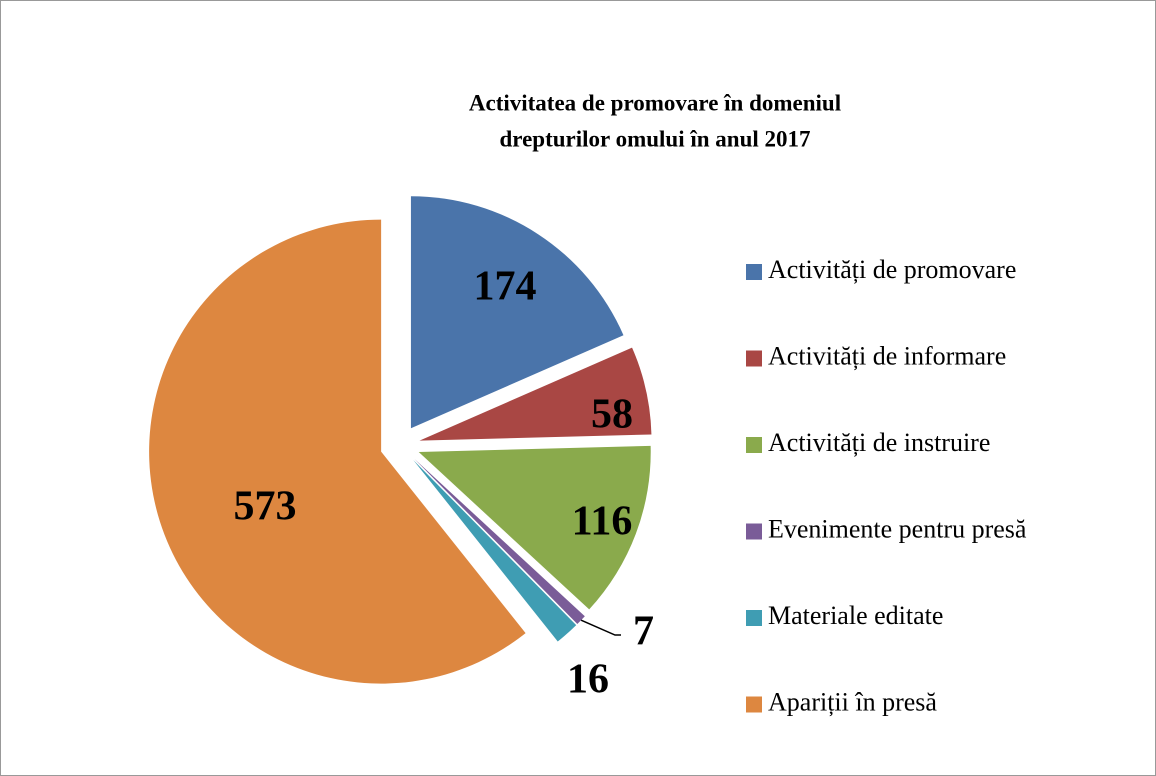 The image size is (1156, 776). What do you see at coordinates (852, 701) in the screenshot?
I see `legend-label: Apariții în presă` at bounding box center [852, 701].